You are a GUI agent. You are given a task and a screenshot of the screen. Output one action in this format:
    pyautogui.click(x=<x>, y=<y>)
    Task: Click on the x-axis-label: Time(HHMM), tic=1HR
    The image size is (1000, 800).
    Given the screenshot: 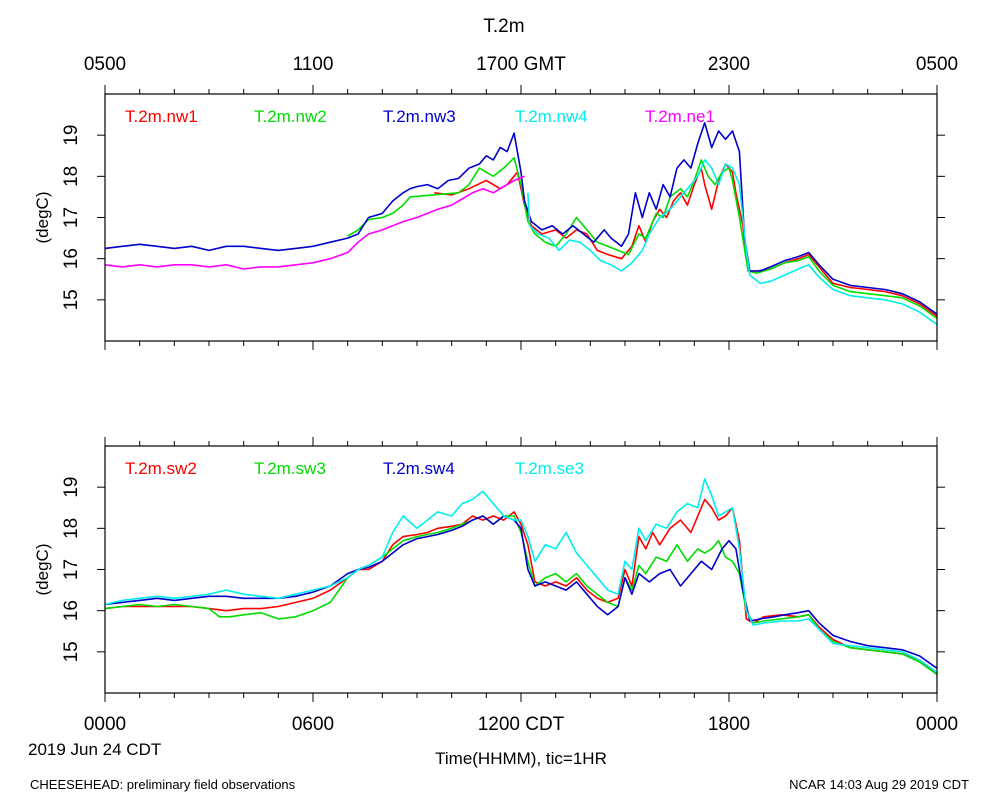 What is the action you would take?
    pyautogui.click(x=521, y=758)
    